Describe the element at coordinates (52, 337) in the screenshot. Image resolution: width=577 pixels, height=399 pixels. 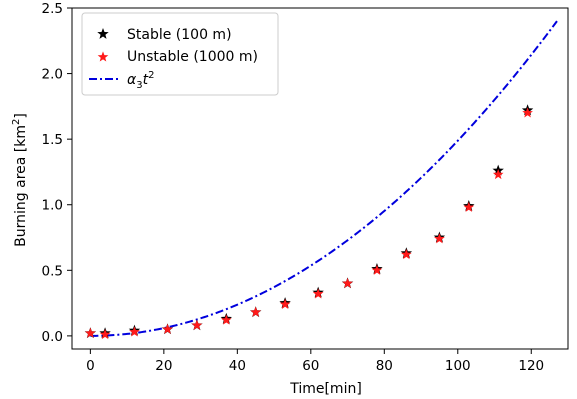
I see `y-tick-label: 0.0` at that location.